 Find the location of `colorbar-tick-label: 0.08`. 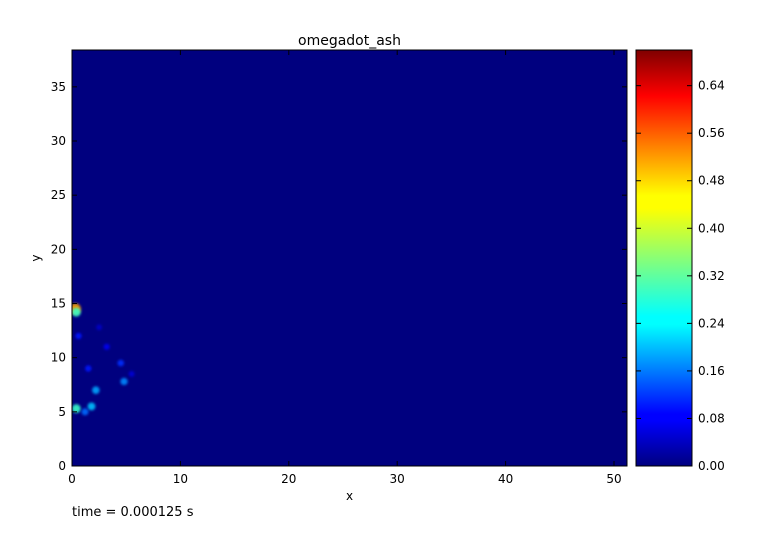

colorbar-tick-label: 0.08 is located at coordinates (711, 418).